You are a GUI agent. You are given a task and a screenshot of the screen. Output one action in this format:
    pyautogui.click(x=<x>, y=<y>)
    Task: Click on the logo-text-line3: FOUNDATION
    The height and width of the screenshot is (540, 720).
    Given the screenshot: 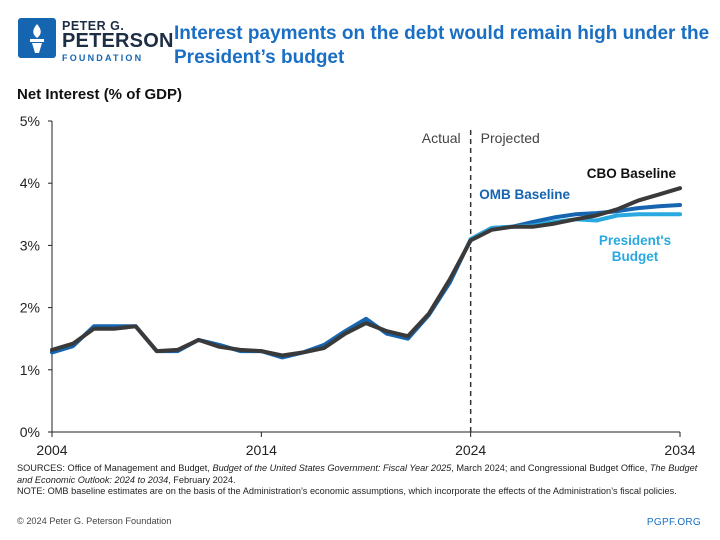 What is the action you would take?
    pyautogui.click(x=103, y=58)
    